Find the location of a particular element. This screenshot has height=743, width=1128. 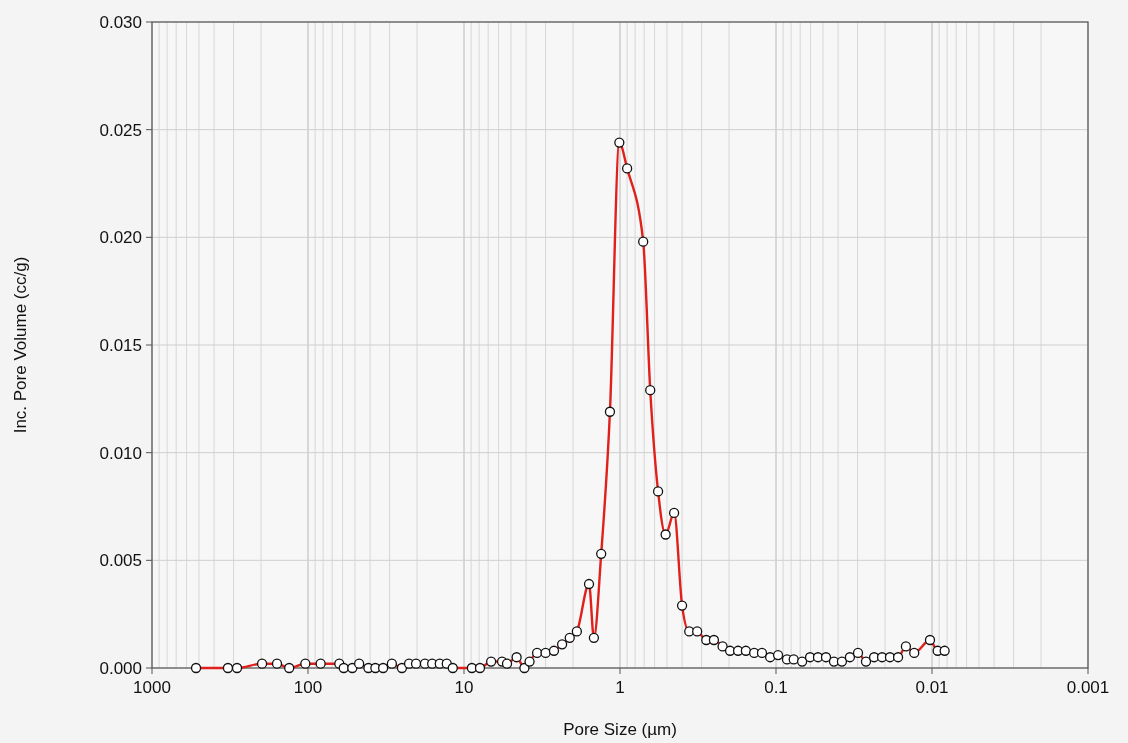

y-tick-label: 0.005 is located at coordinates (120, 561).